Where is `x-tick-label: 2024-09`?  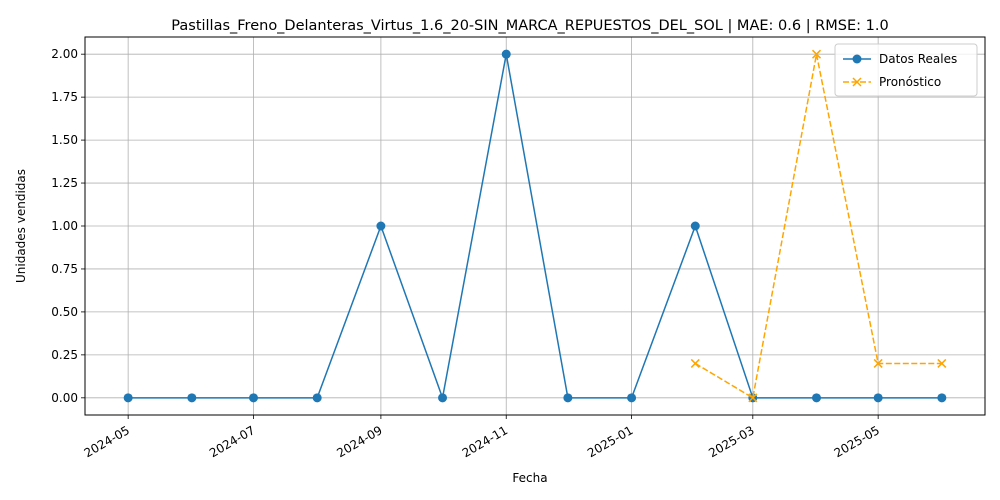 x-tick-label: 2024-09 is located at coordinates (359, 441).